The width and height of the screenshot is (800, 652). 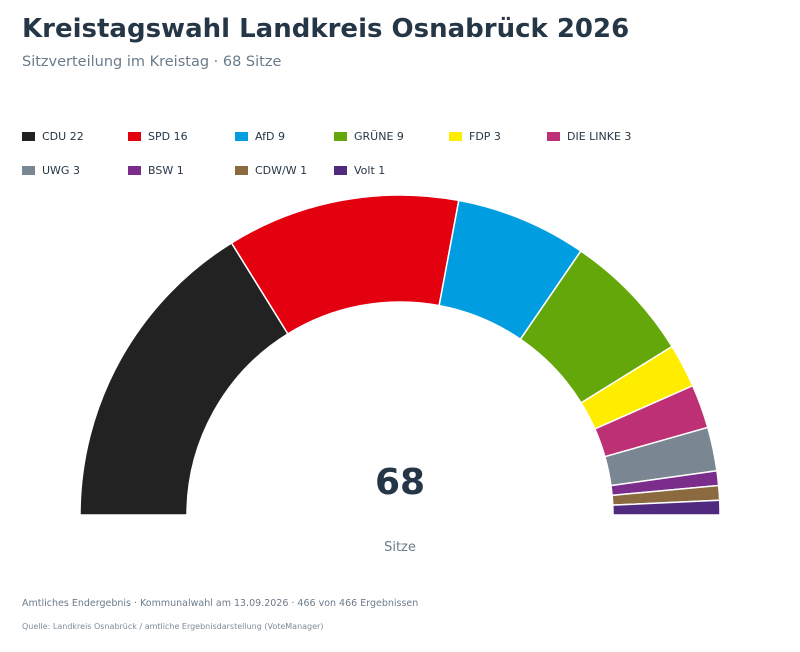 What do you see at coordinates (61, 170) in the screenshot?
I see `legend-label: UWG 3` at bounding box center [61, 170].